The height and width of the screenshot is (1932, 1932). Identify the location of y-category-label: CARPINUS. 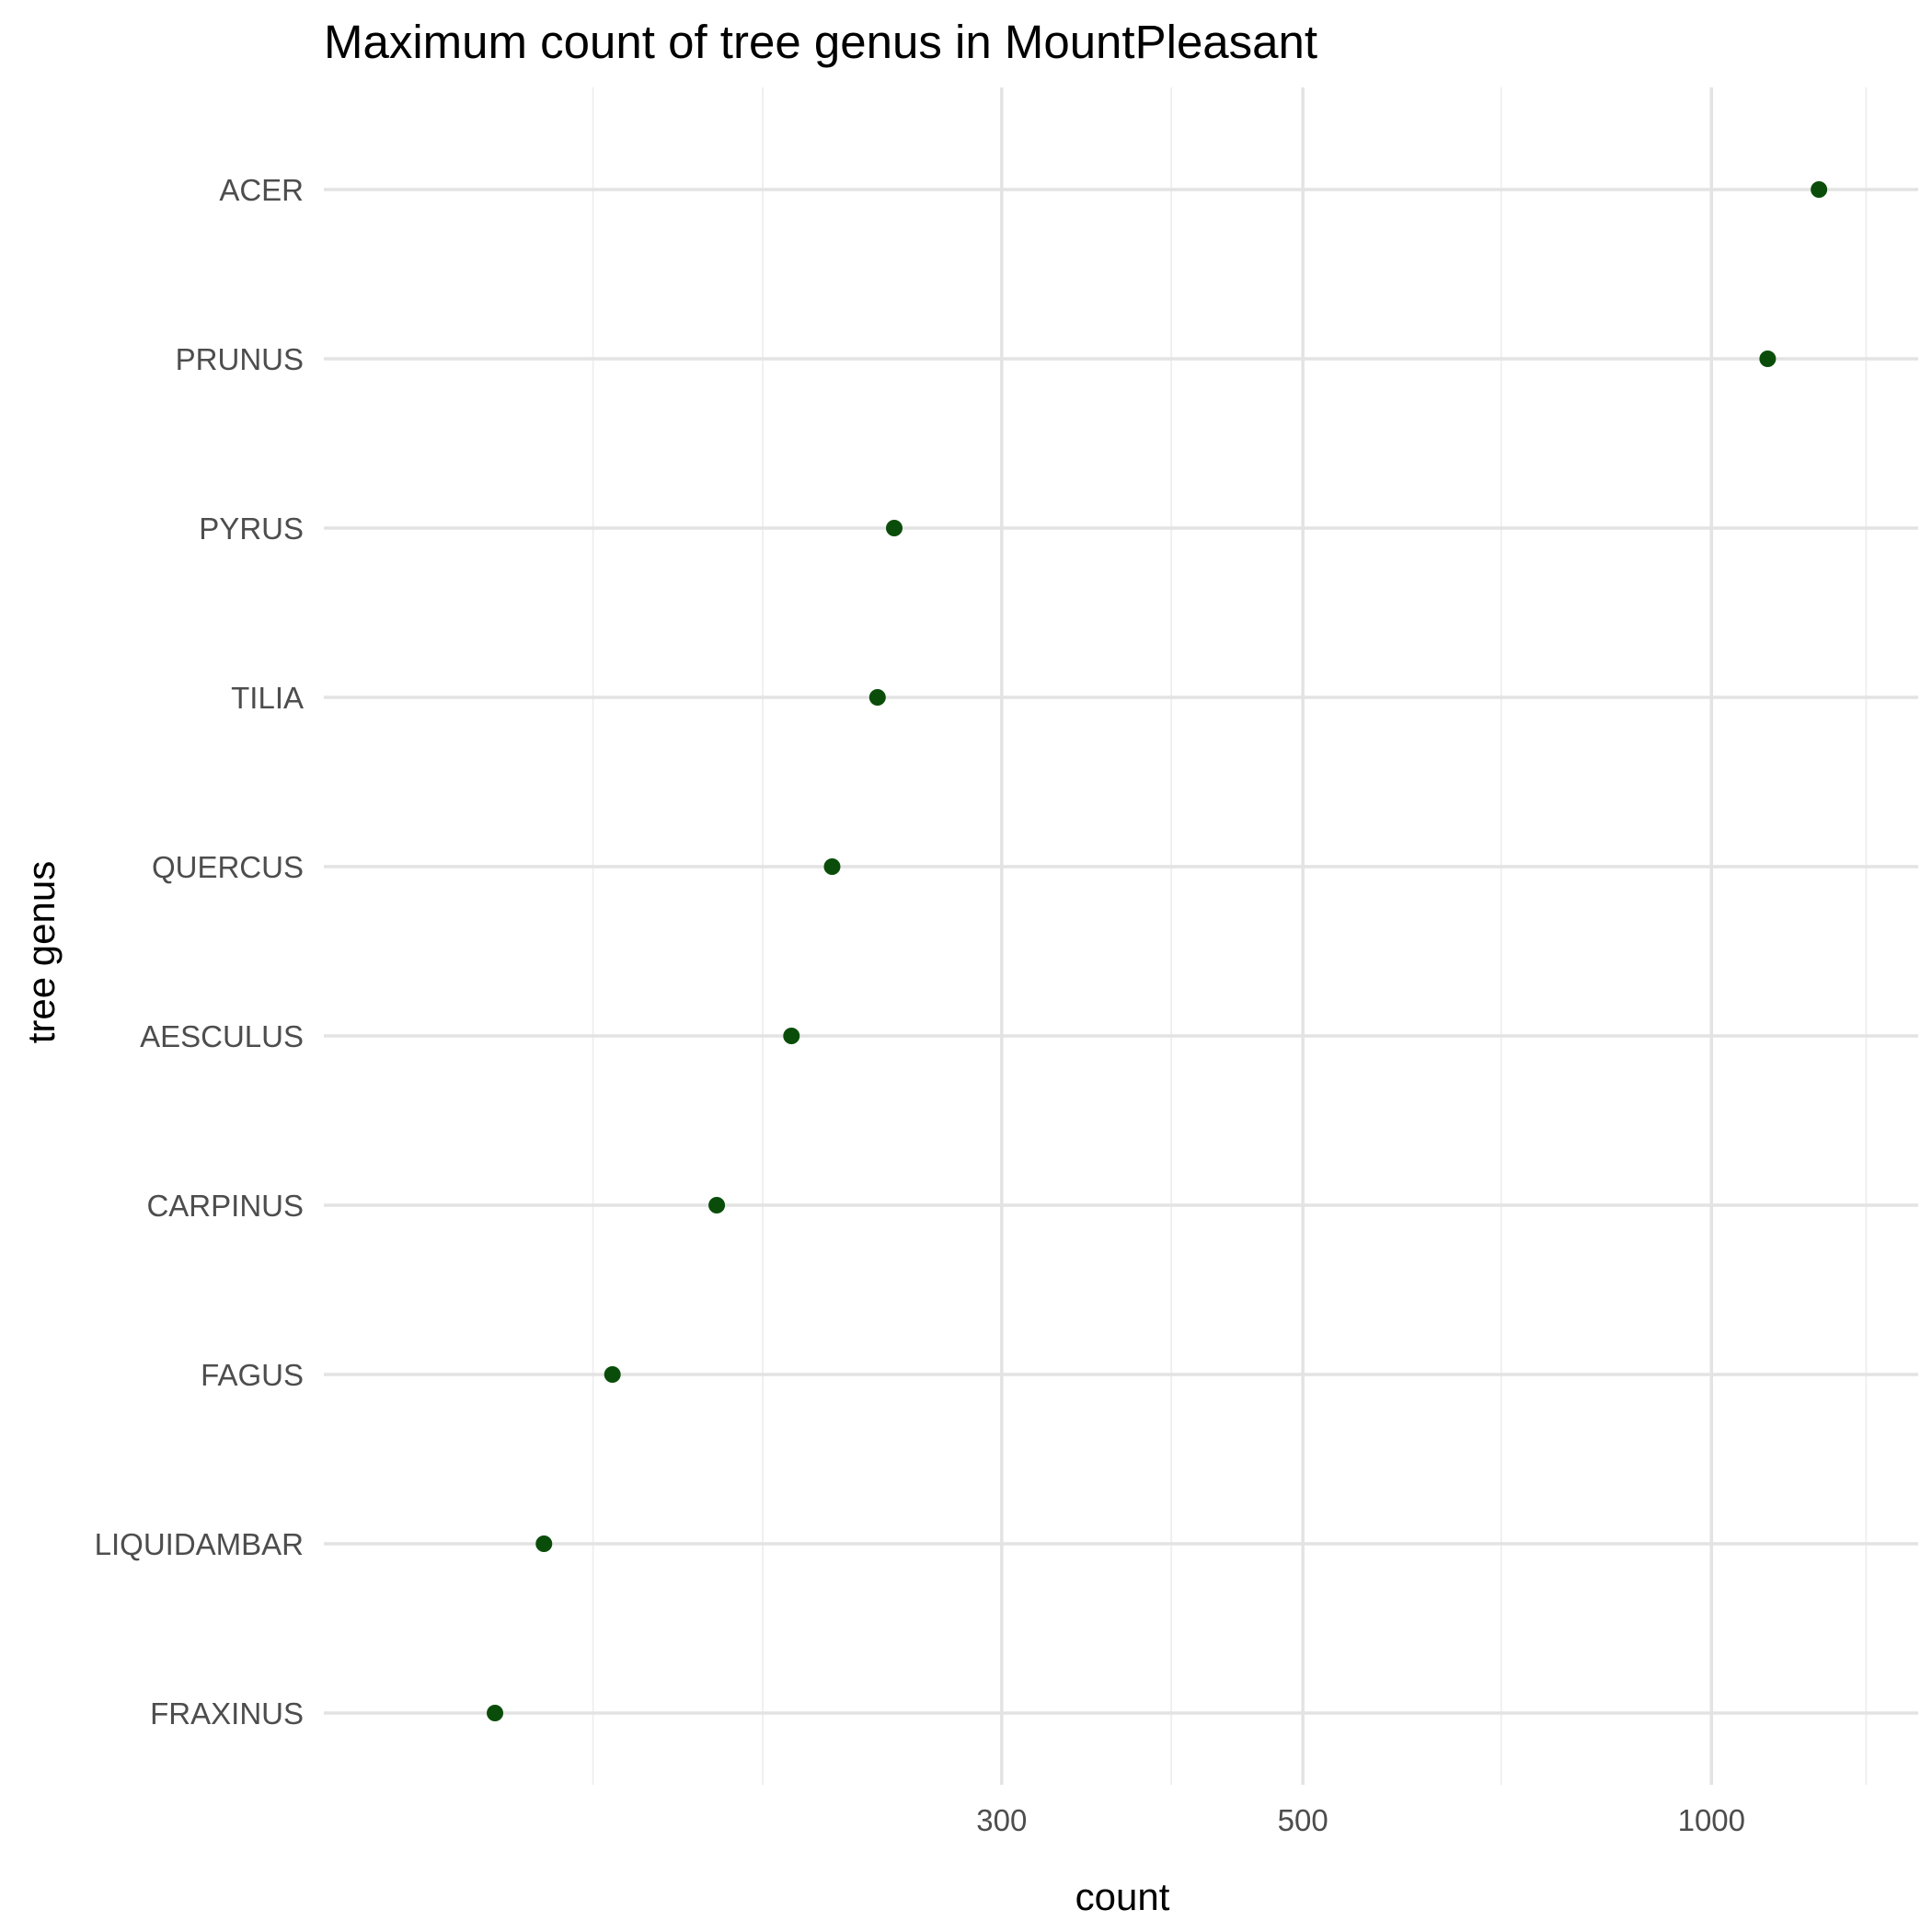
(225, 1206).